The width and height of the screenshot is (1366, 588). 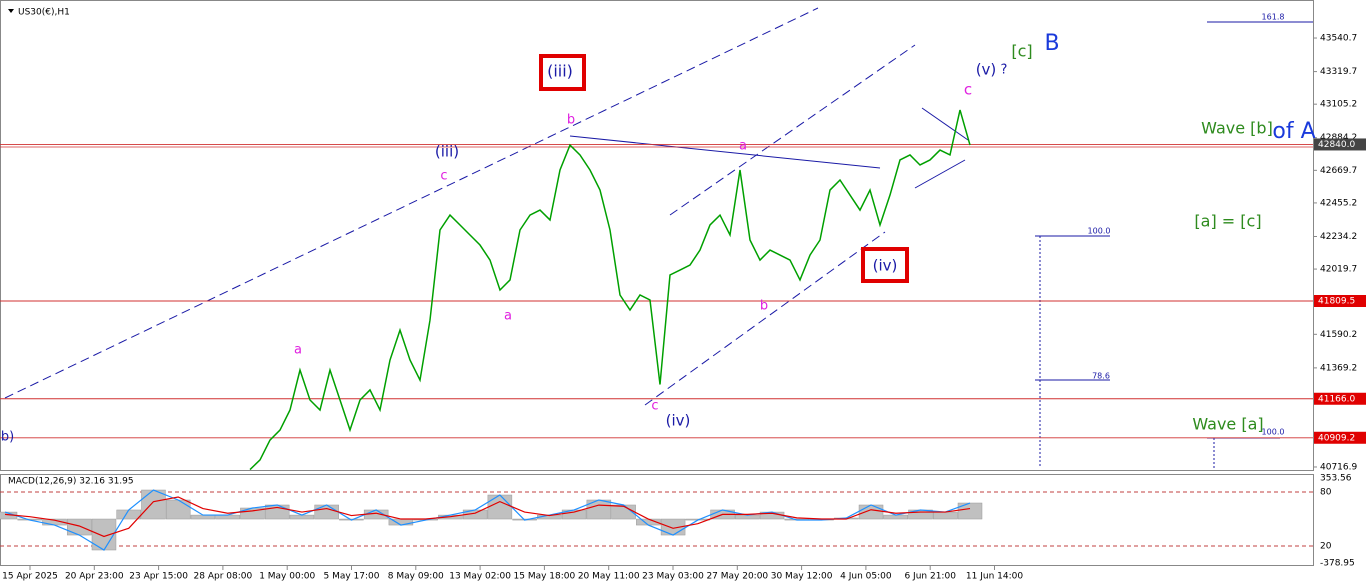 I want to click on chart-title: US30(€),H1, so click(x=44, y=13).